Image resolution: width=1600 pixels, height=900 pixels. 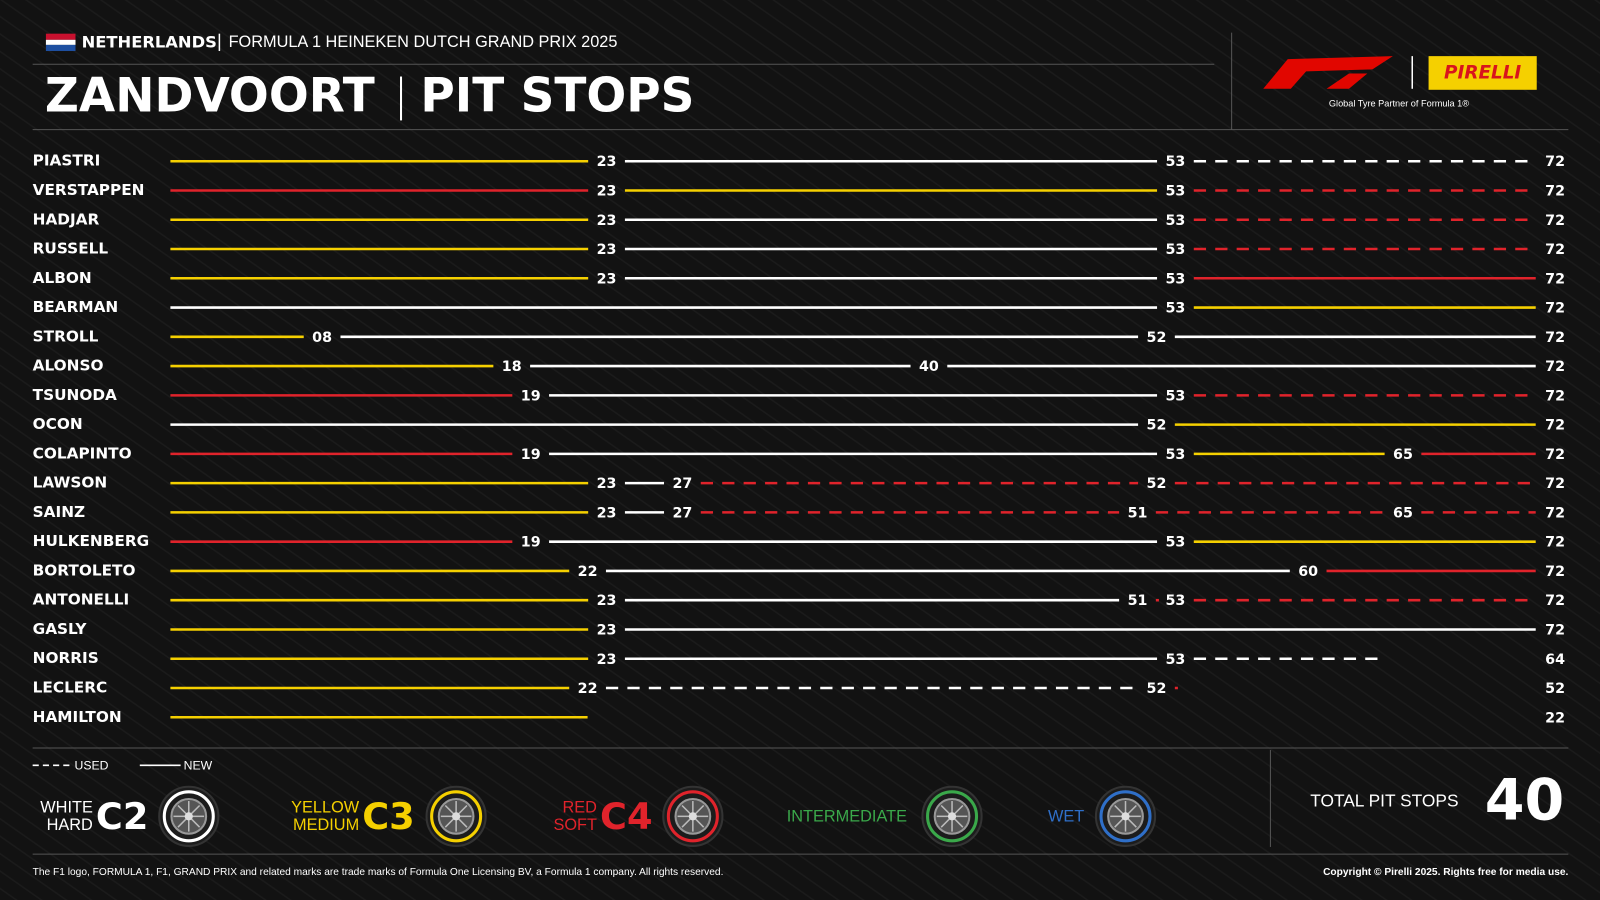 What do you see at coordinates (423, 42) in the screenshot?
I see `event: FORMULA 1 HEINEKEN DUTCH GRAND PRIX 2025` at bounding box center [423, 42].